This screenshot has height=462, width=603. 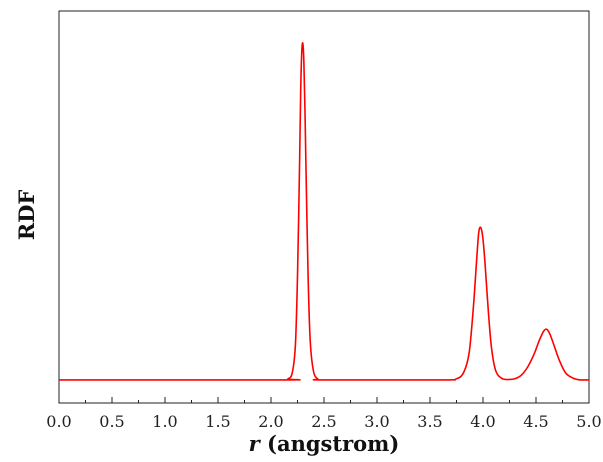 I want to click on x-tick-label: 3.0, so click(x=376, y=421).